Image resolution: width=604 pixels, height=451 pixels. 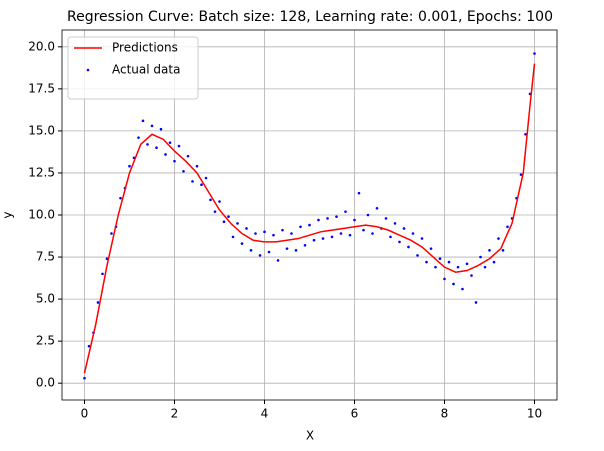 What do you see at coordinates (41, 215) in the screenshot?
I see `y-tick-label: 10.0` at bounding box center [41, 215].